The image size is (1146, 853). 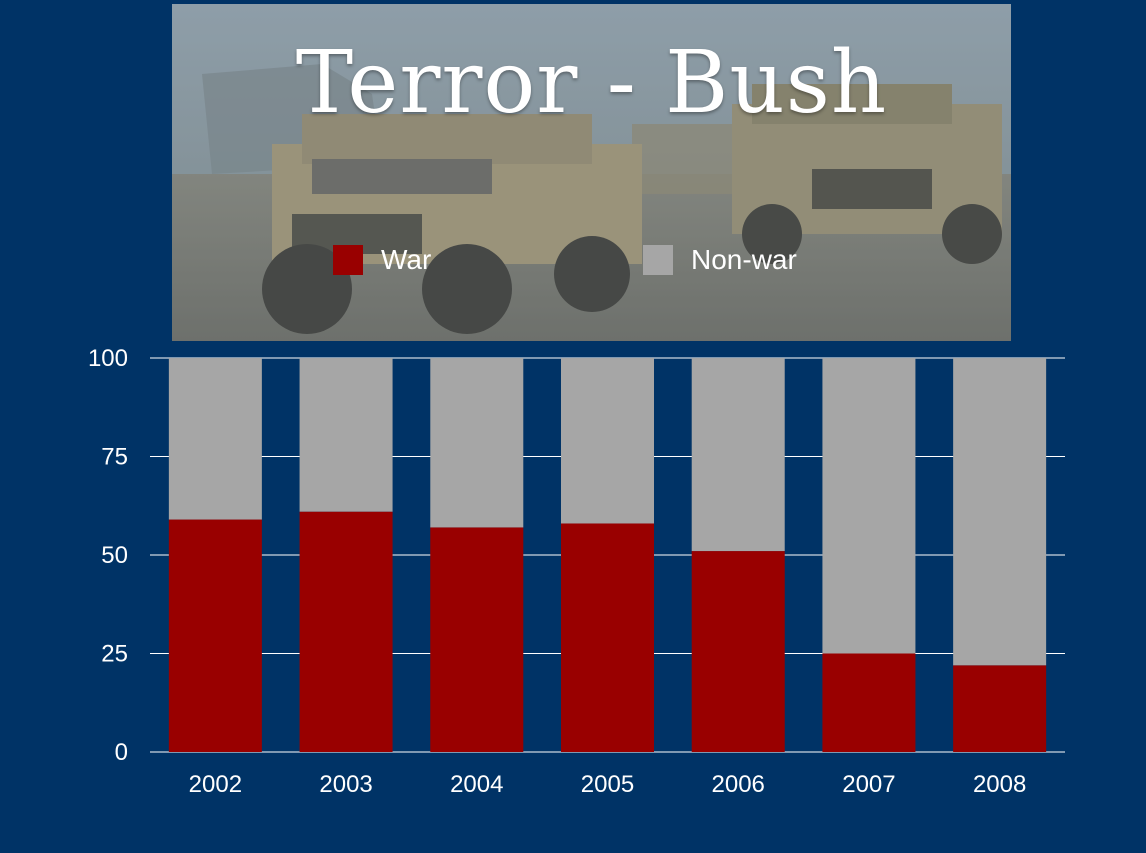 What do you see at coordinates (607, 441) in the screenshot?
I see `bar-non-war-2005` at bounding box center [607, 441].